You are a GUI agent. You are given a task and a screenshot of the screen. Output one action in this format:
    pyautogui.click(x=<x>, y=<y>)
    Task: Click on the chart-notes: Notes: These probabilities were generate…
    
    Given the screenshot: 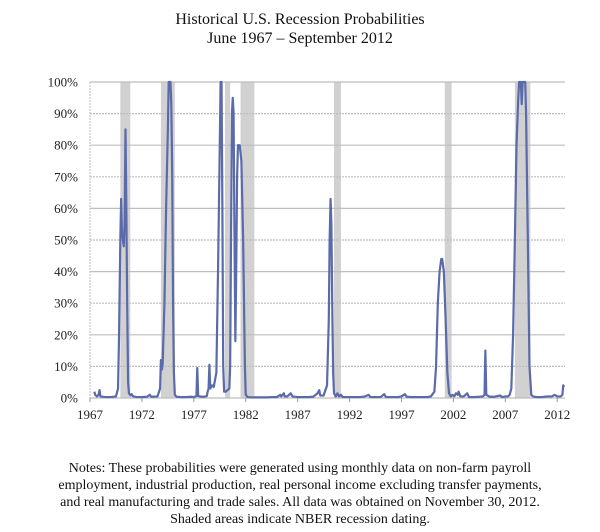 What is the action you would take?
    pyautogui.click(x=300, y=494)
    